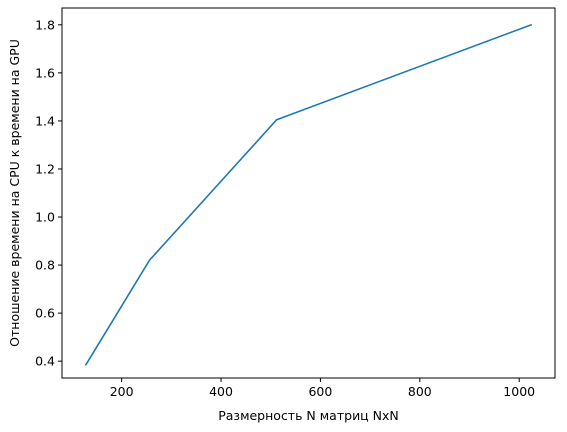  Describe the element at coordinates (122, 391) in the screenshot. I see `x-tick-label: 200` at that location.